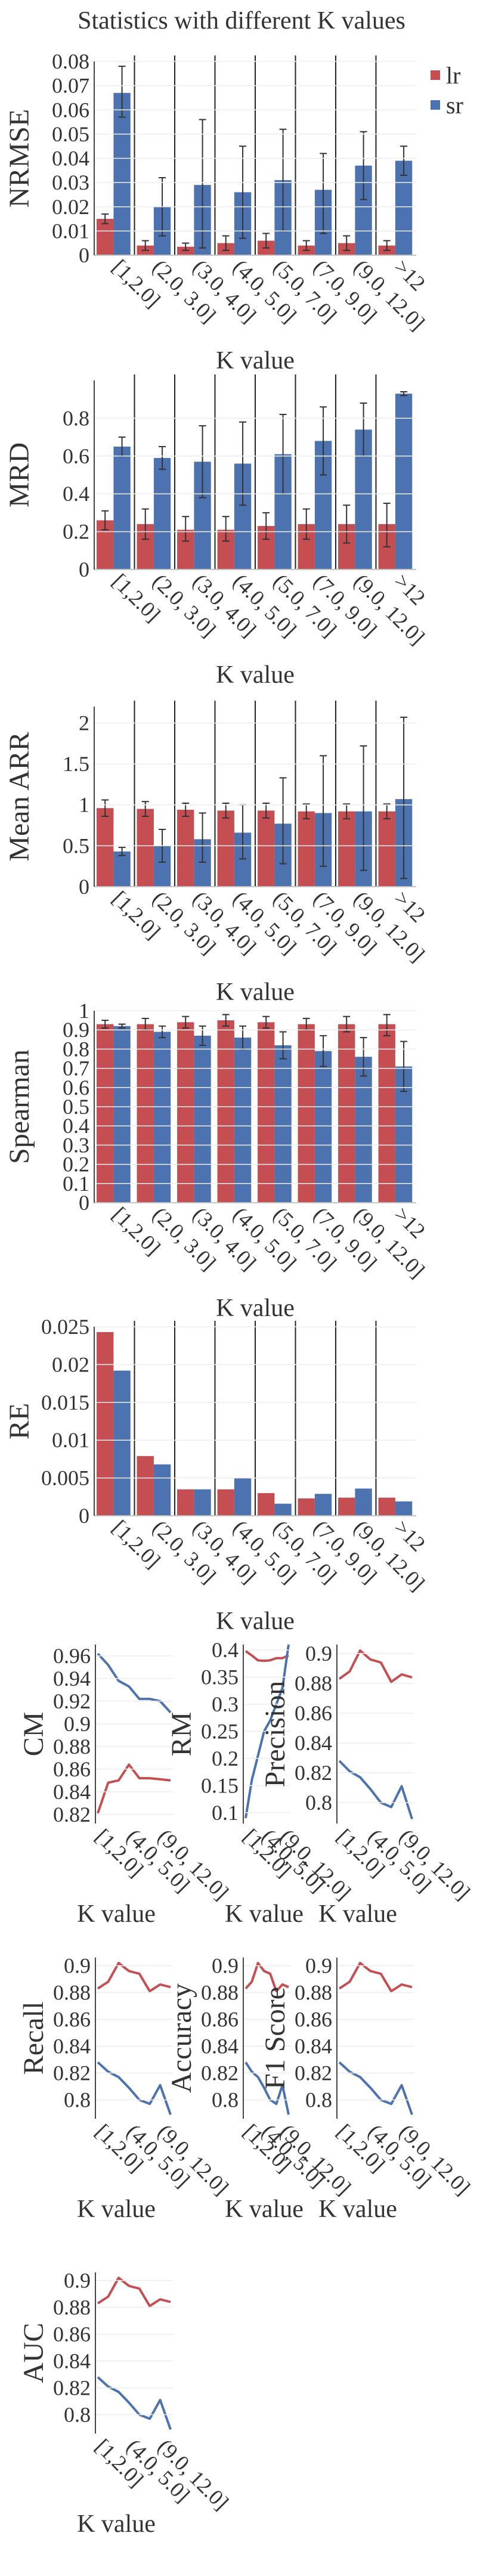 The height and width of the screenshot is (2576, 483). I want to click on y-tick-label: 0.03, so click(70, 183).